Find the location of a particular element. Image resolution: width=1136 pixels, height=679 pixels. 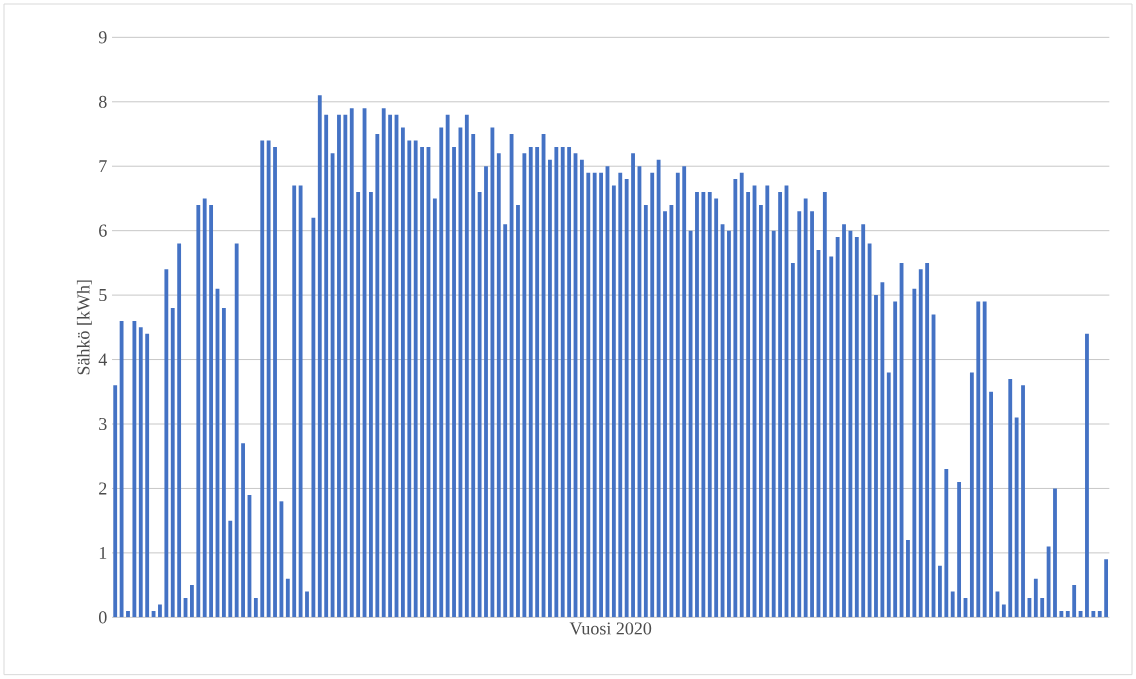

y-tick-label: 0 is located at coordinates (102, 617).